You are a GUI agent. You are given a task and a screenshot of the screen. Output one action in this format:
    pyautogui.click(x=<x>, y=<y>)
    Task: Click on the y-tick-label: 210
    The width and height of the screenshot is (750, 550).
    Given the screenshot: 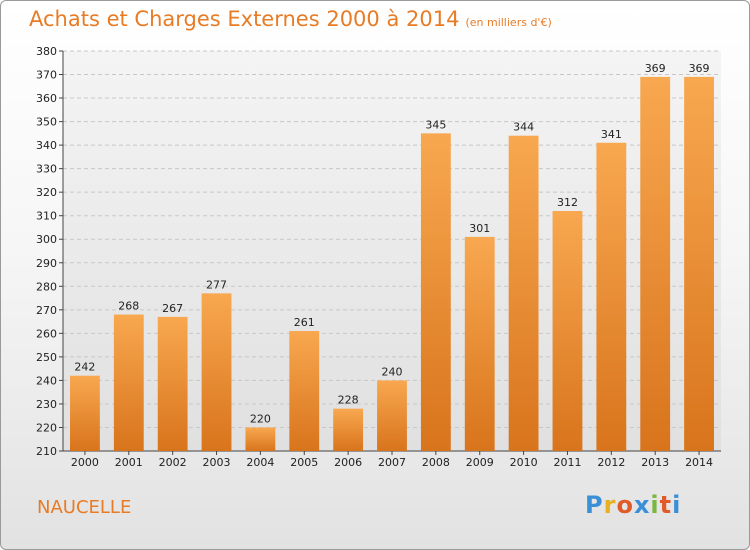 What is the action you would take?
    pyautogui.click(x=46, y=451)
    